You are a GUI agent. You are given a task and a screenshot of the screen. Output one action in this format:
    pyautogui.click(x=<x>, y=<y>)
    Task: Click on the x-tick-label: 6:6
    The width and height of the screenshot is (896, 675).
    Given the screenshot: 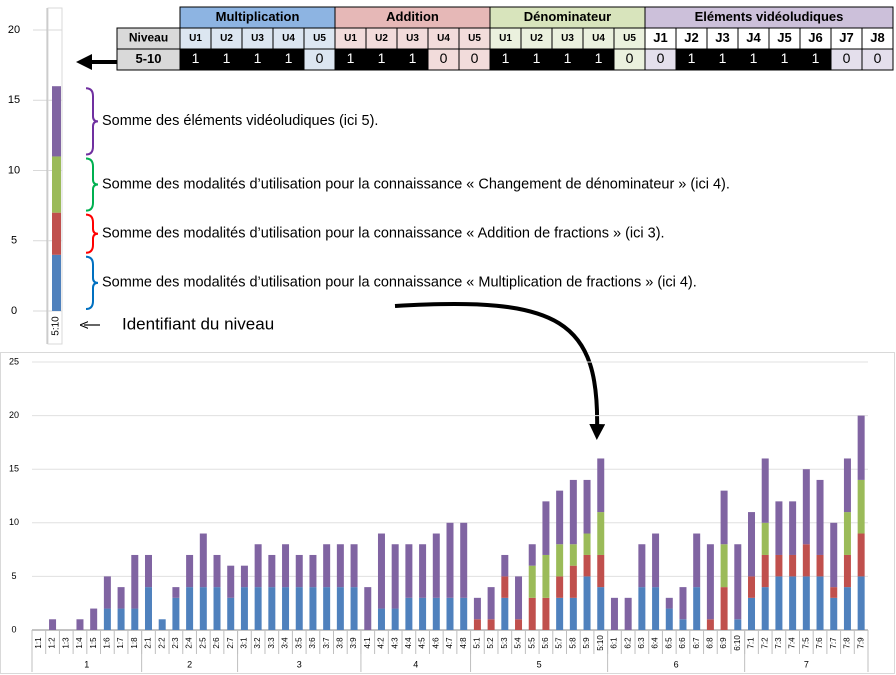 What is the action you would take?
    pyautogui.click(x=682, y=643)
    